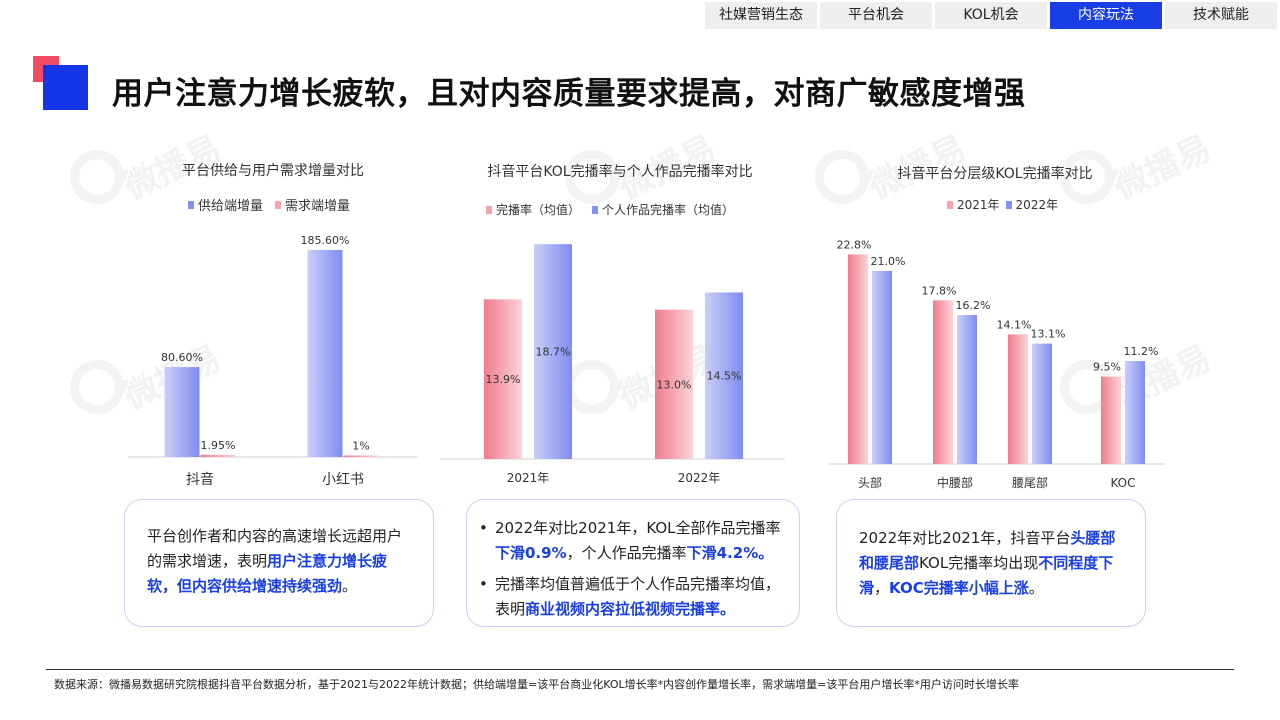  Describe the element at coordinates (699, 478) in the screenshot. I see `category-label: 2022年` at that location.